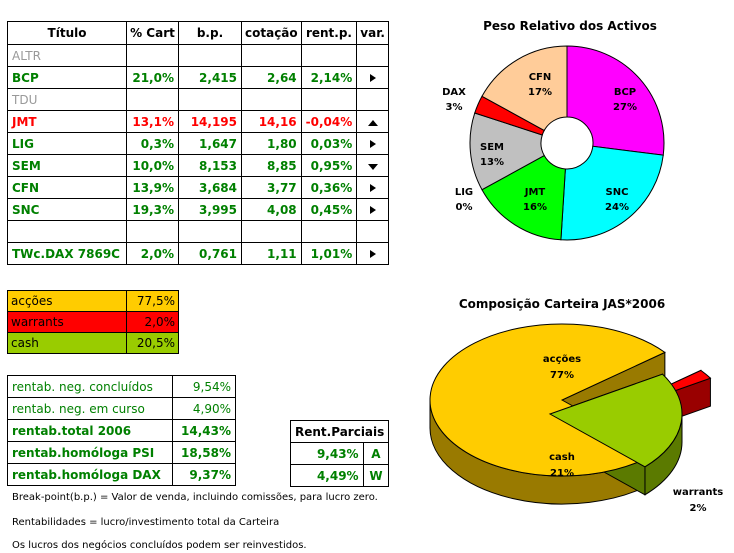 The width and height of the screenshot is (734, 553). I want to click on donut-label-dax: DAX, so click(454, 92).